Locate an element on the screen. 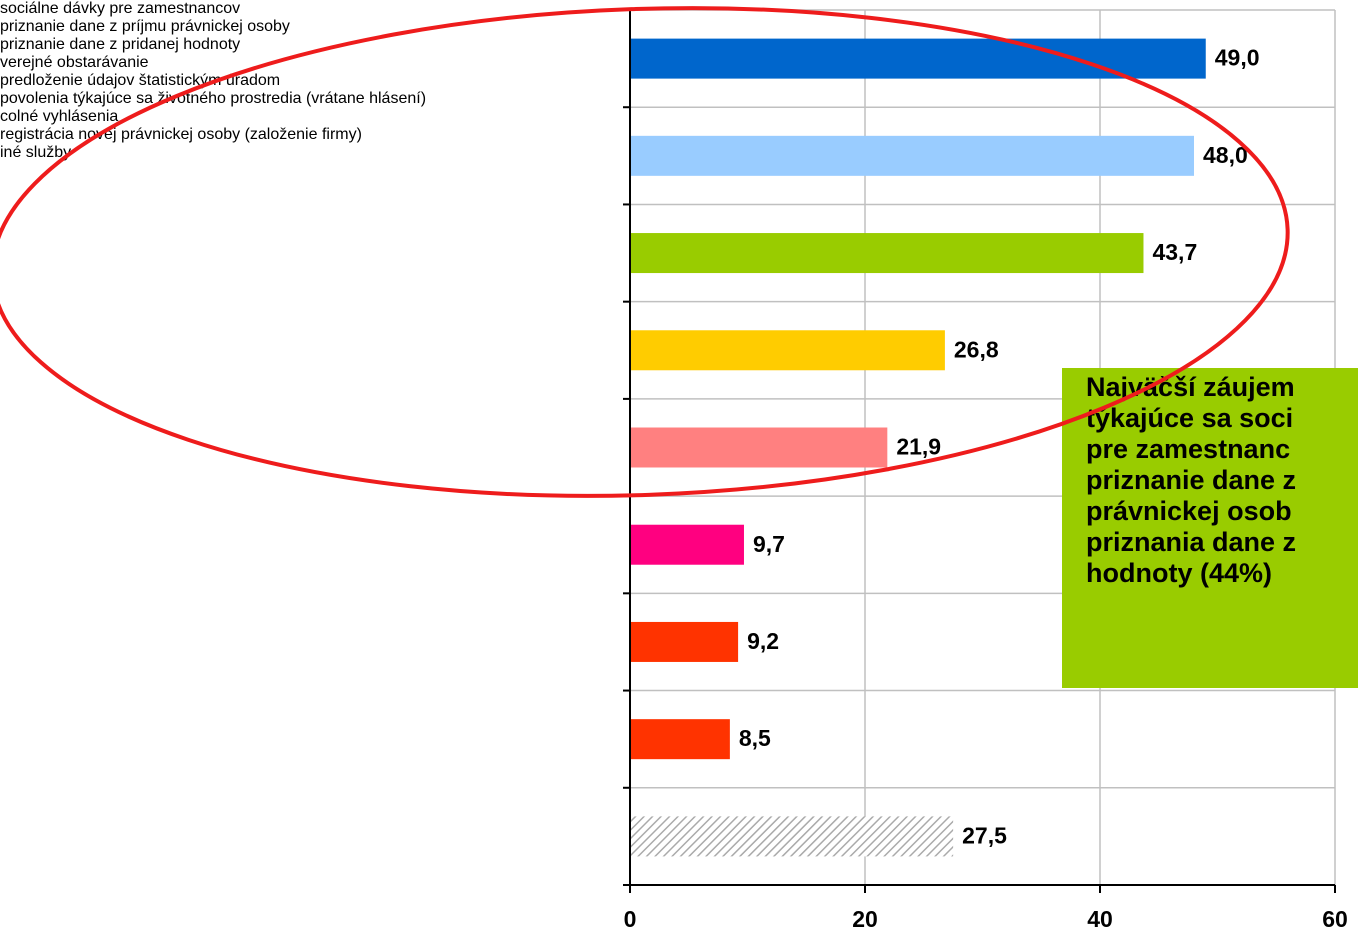 This screenshot has width=1358, height=943. value-label: 27,5 is located at coordinates (984, 835).